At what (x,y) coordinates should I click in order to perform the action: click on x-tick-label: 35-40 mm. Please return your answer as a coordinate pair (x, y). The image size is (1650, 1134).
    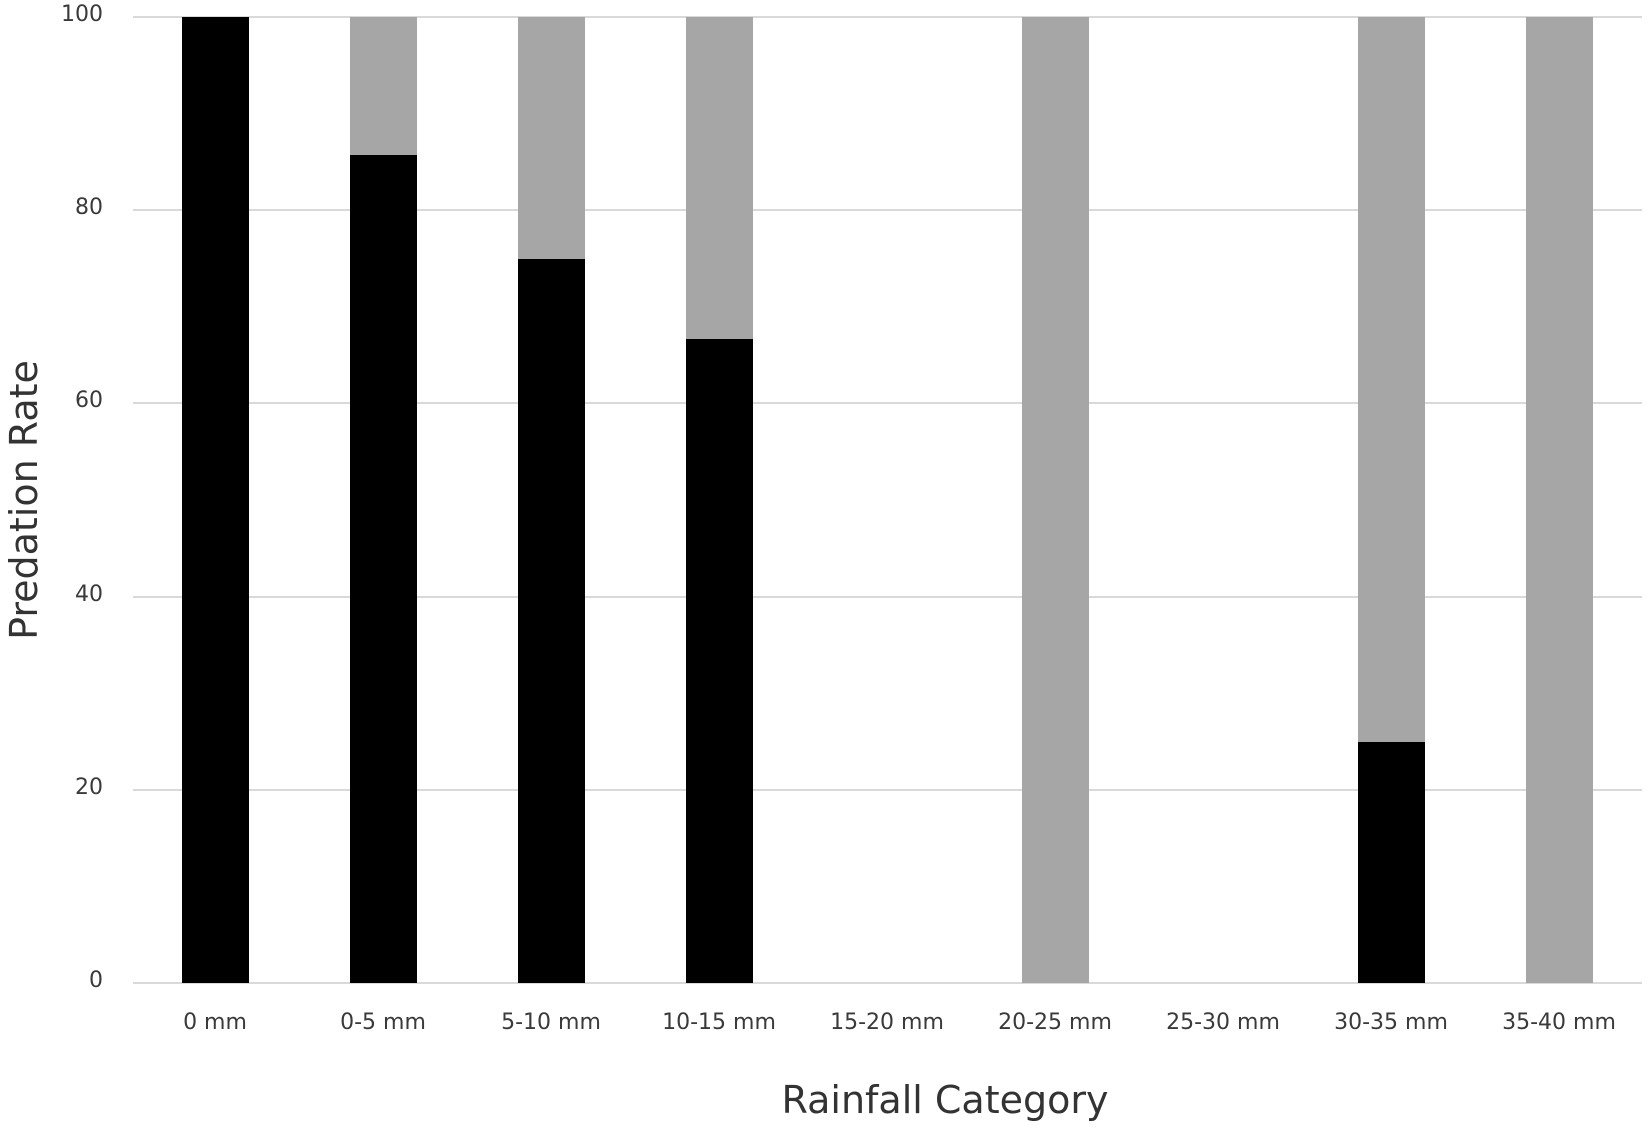
    Looking at the image, I should click on (1559, 1022).